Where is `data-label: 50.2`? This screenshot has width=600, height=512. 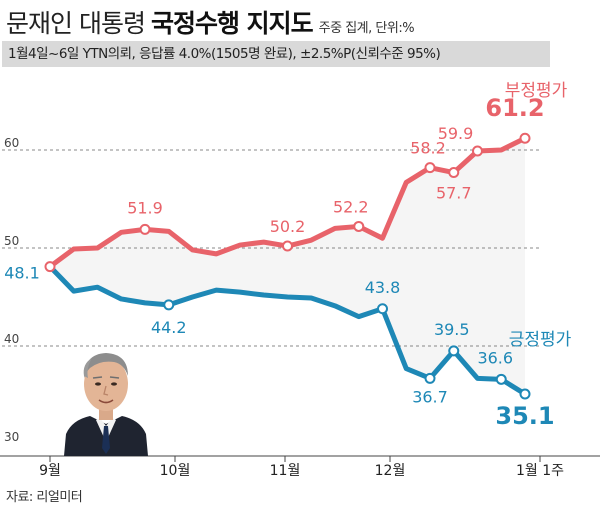
data-label: 50.2 is located at coordinates (288, 226).